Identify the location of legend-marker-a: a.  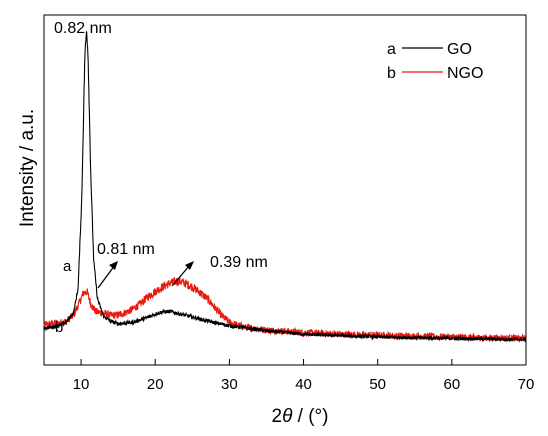
(391, 49).